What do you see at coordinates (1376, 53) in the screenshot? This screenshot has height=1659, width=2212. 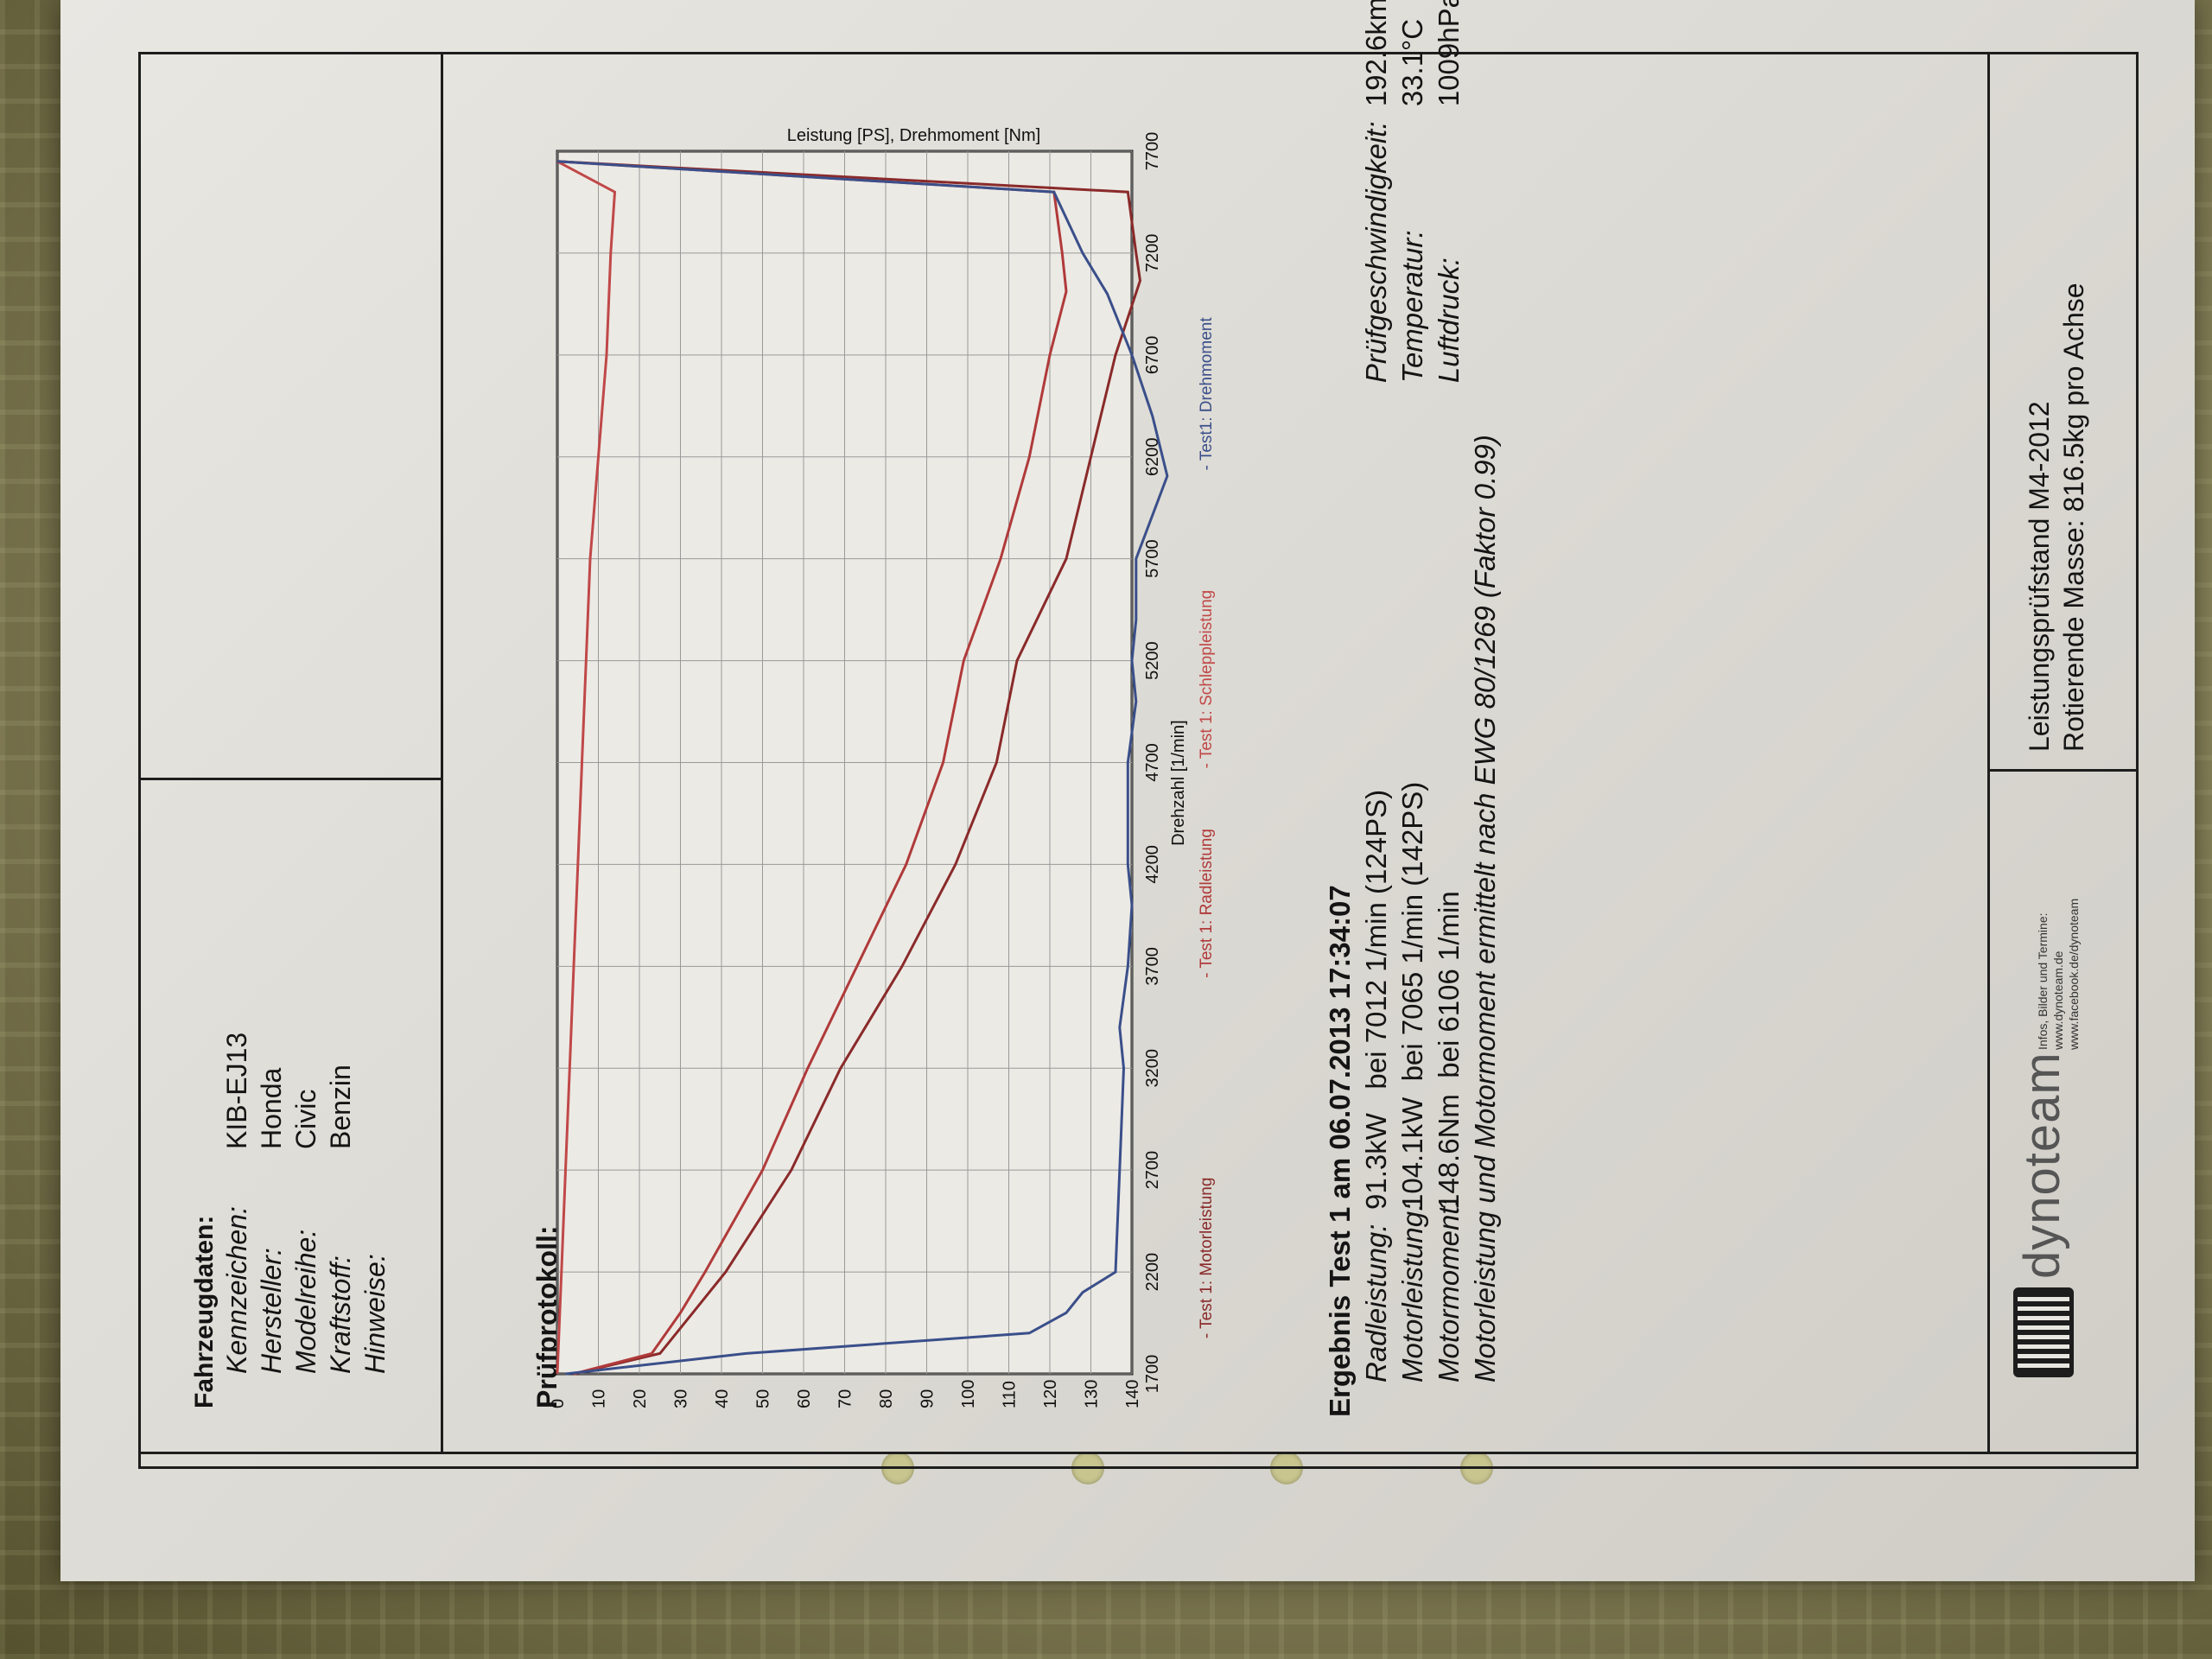 I see `condition-value: 192.6km/h` at bounding box center [1376, 53].